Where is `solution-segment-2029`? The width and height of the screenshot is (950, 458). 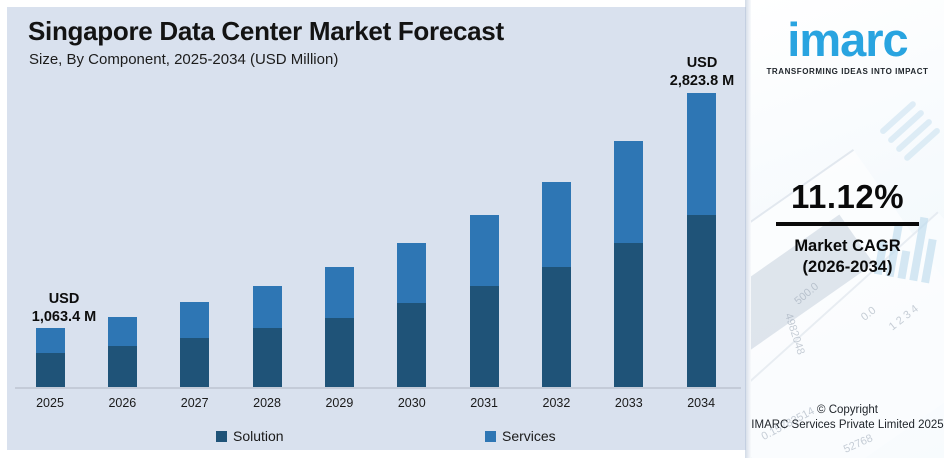
solution-segment-2029 is located at coordinates (339, 352).